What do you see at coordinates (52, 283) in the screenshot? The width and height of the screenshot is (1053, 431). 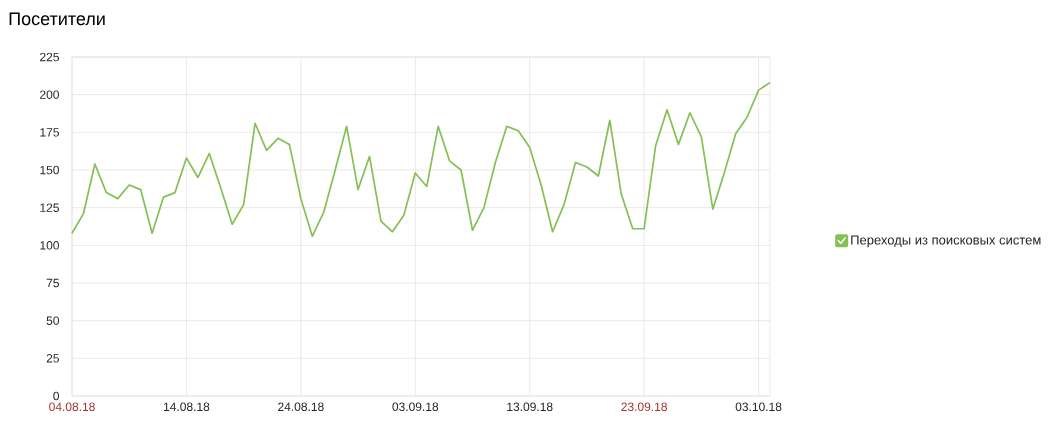 I see `y-tick-label: 75` at bounding box center [52, 283].